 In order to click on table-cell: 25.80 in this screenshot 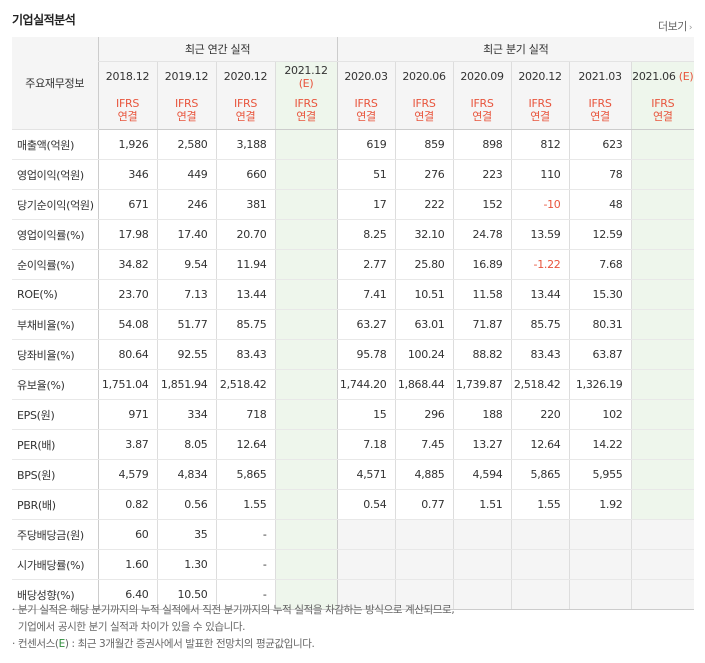, I will do `click(424, 264)`.